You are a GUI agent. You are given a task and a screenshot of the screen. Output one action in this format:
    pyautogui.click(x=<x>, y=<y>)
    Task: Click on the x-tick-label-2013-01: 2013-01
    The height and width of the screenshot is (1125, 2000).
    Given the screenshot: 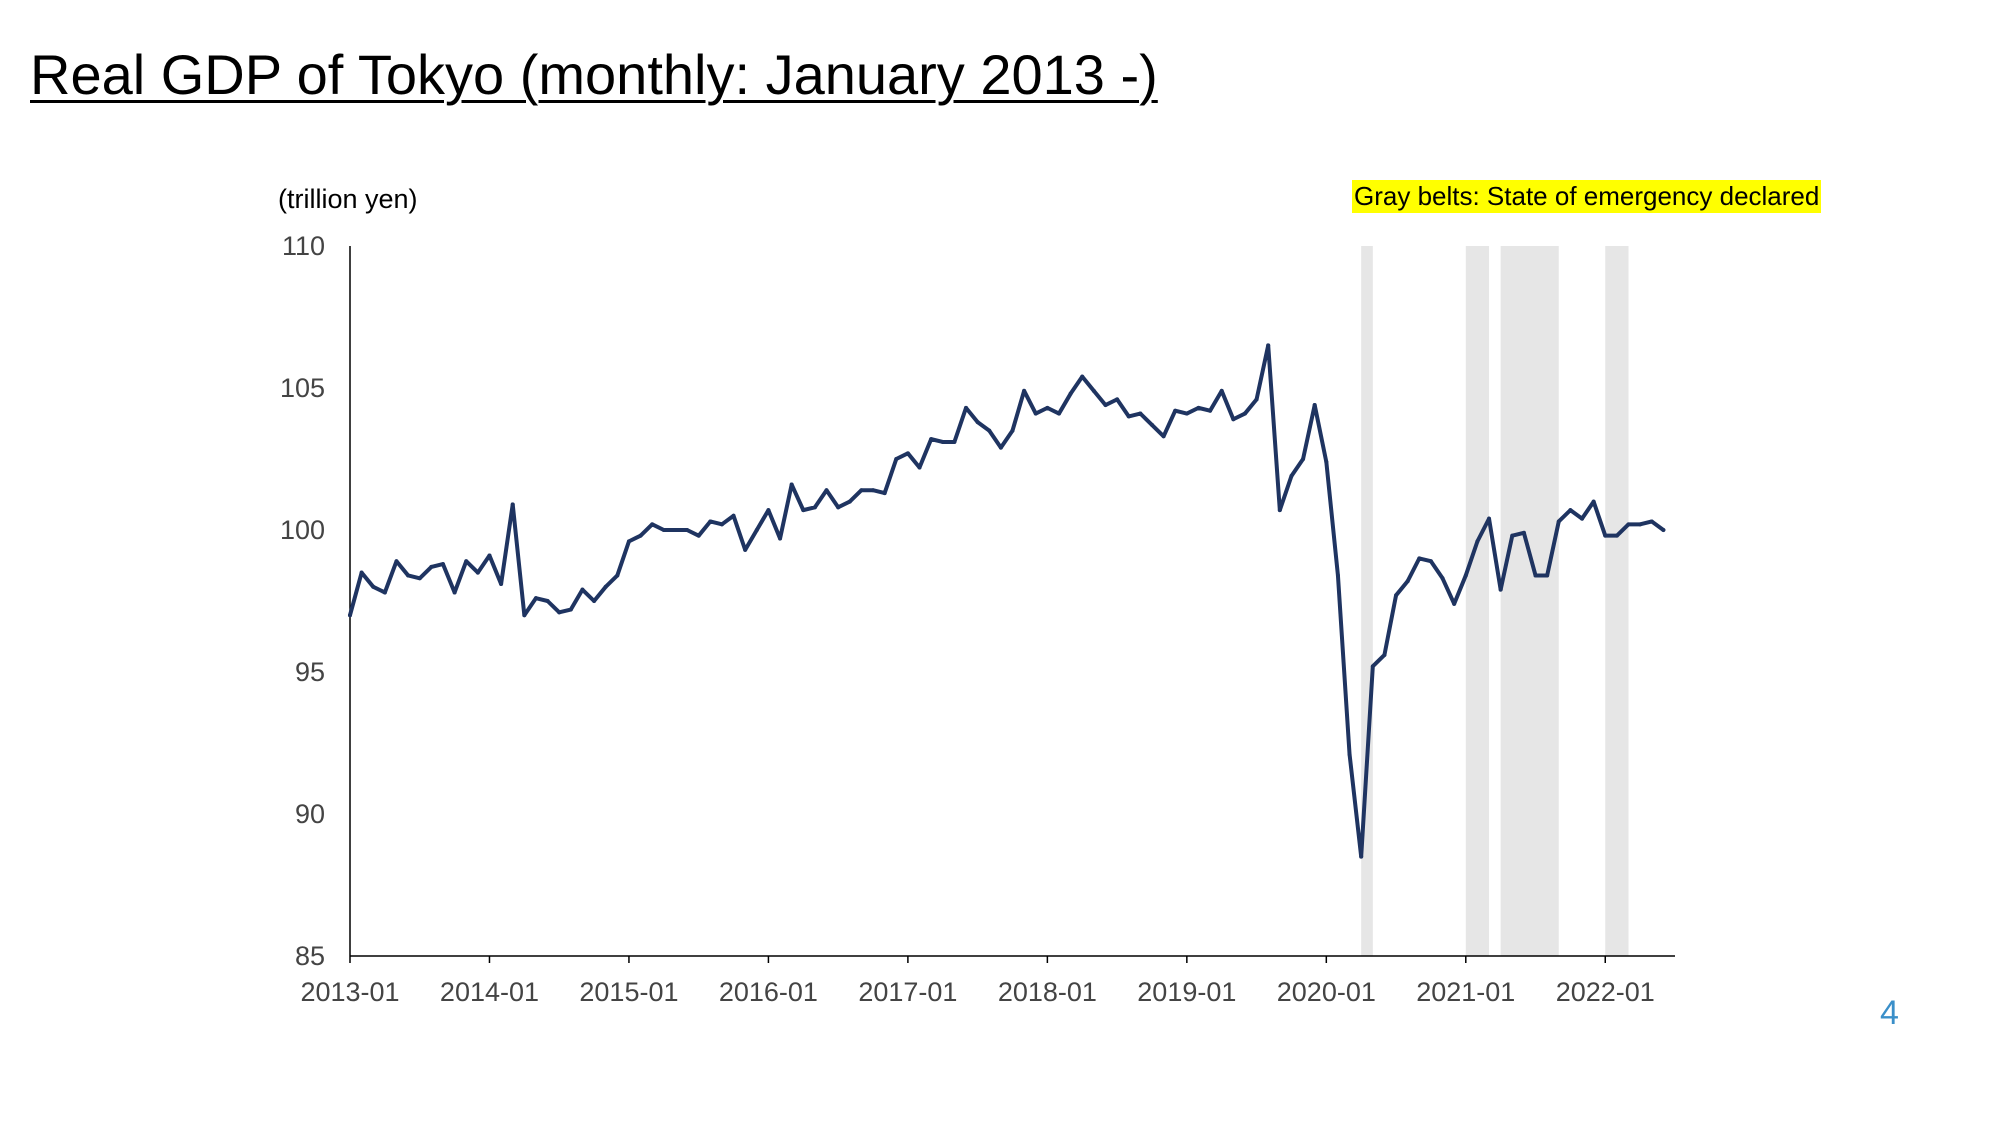 What is the action you would take?
    pyautogui.click(x=349, y=992)
    